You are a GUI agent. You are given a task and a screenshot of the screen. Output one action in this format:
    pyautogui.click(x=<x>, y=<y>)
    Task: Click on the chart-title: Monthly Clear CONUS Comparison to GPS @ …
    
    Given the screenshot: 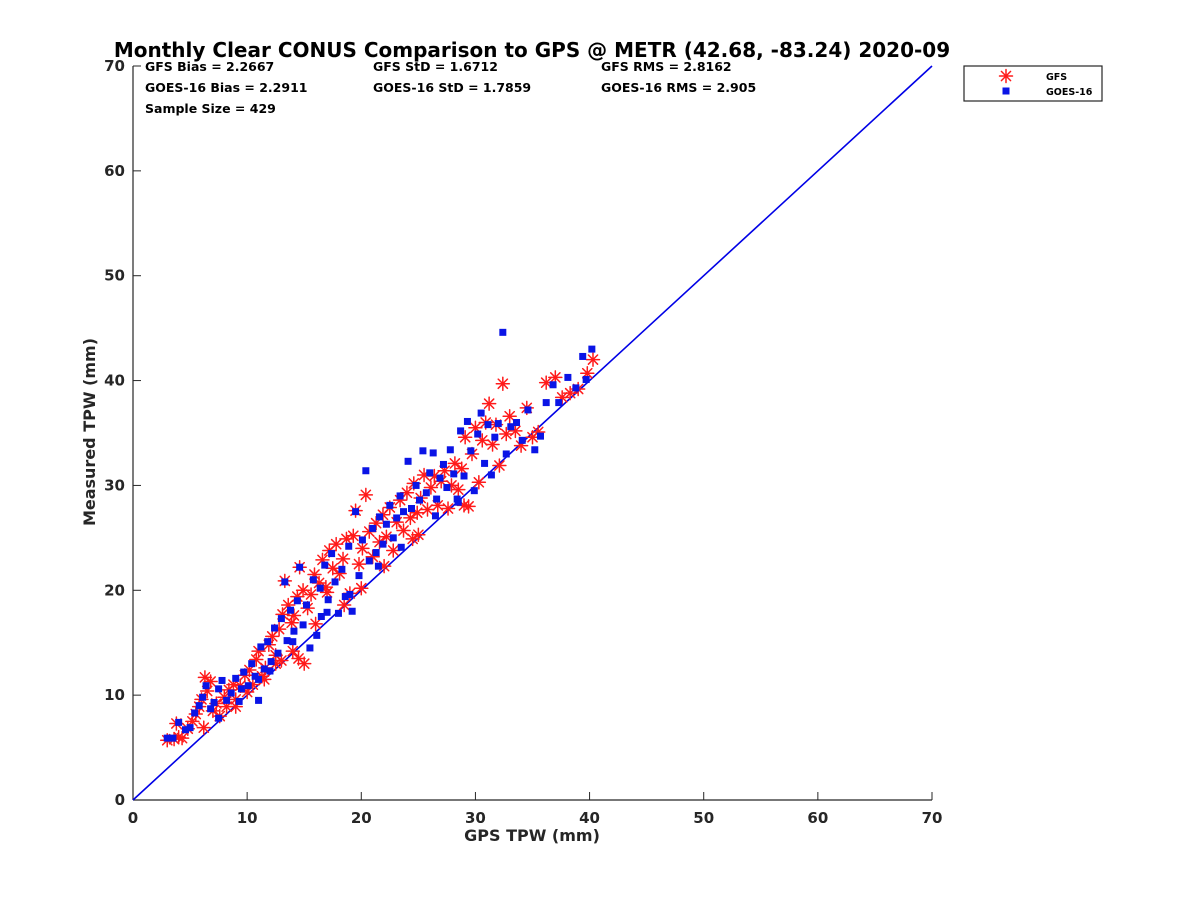 What is the action you would take?
    pyautogui.click(x=532, y=50)
    